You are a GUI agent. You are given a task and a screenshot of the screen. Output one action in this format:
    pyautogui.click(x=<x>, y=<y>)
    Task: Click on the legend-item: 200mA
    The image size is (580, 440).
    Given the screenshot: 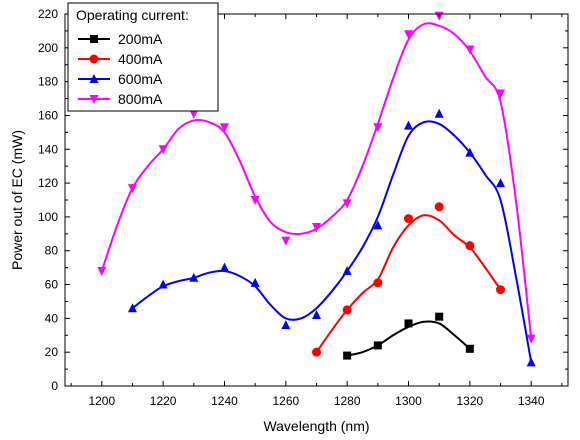 What is the action you would take?
    pyautogui.click(x=120, y=39)
    